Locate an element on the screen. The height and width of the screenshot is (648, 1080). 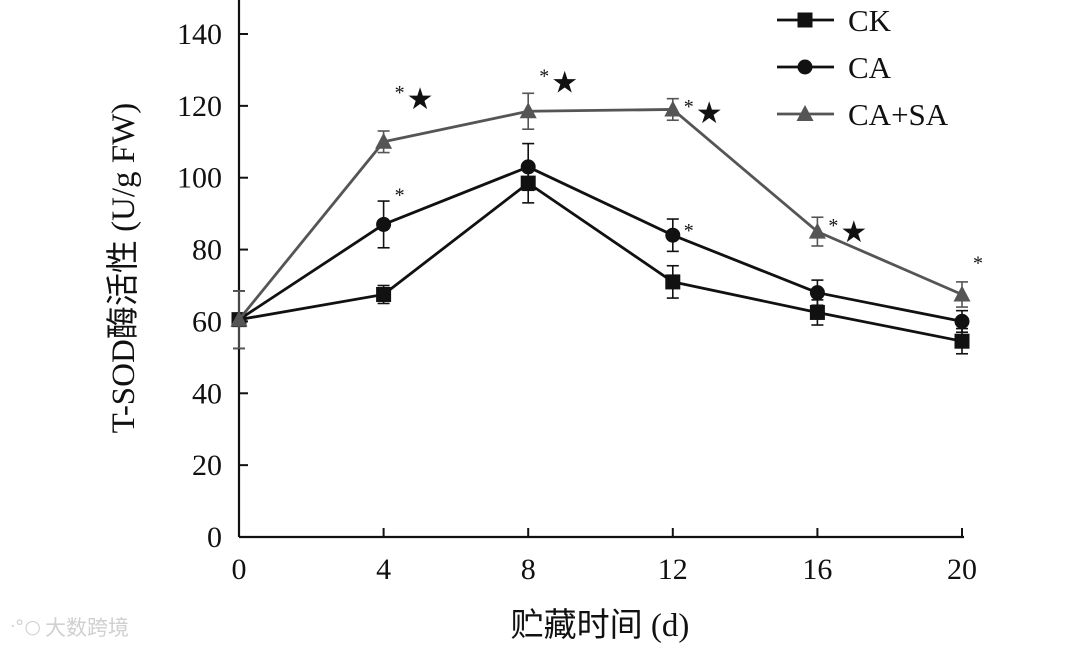
legend-item-ca-sa: CA+SA is located at coordinates (863, 114).